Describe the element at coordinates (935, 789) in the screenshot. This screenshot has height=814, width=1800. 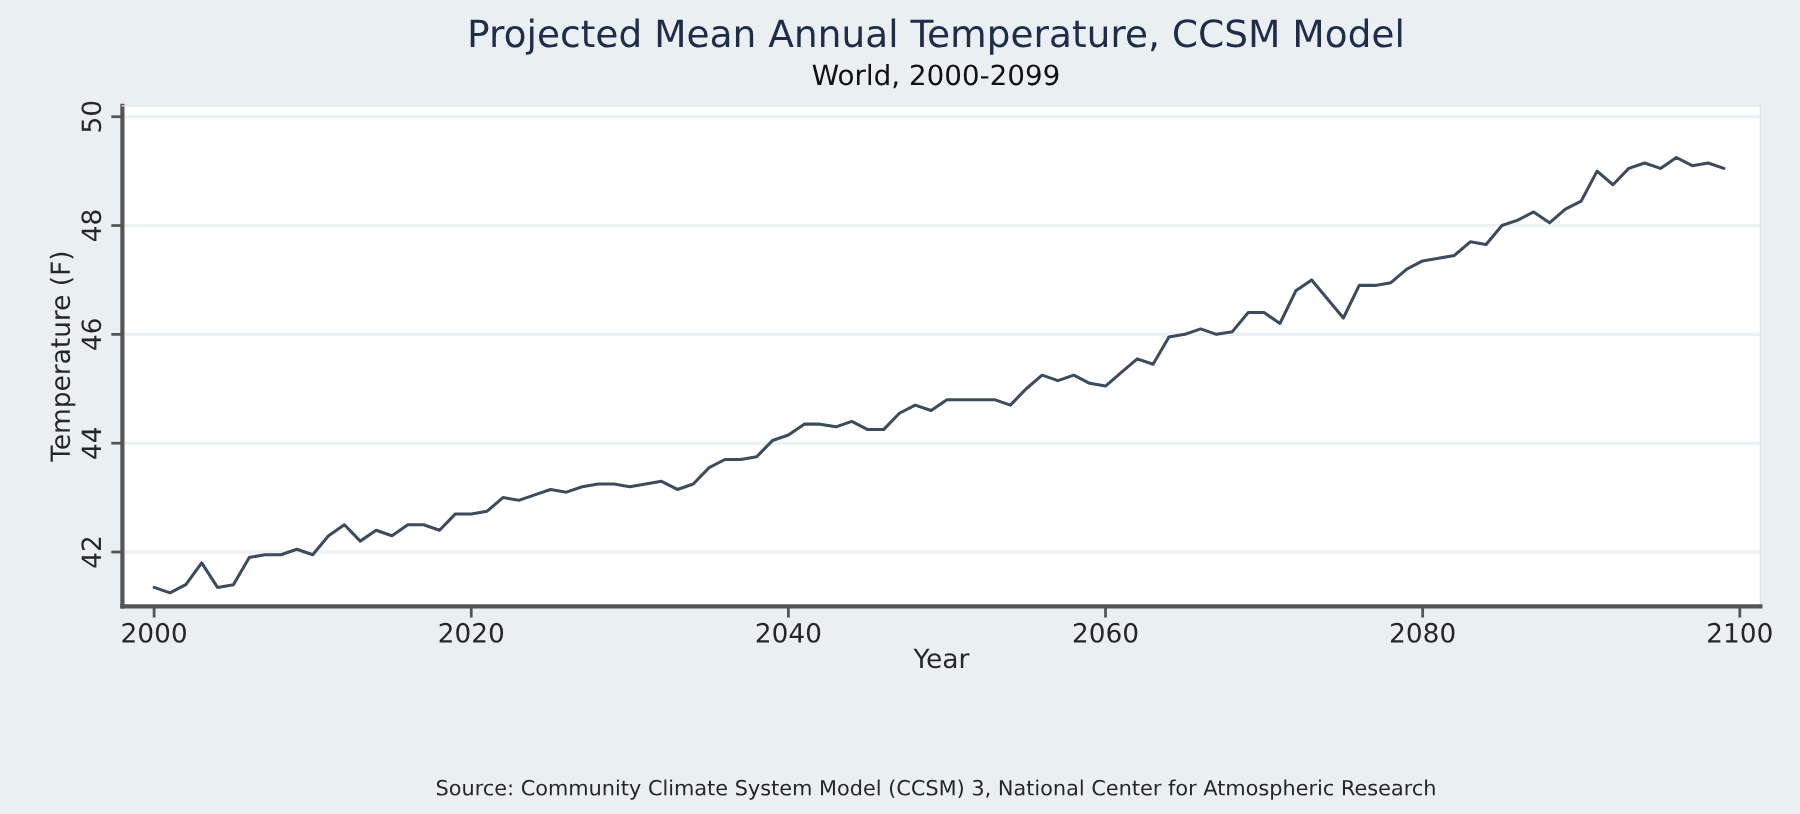
I see `source-note: Source: Community Climate System Model (CCSM) 3, National Center for Atmospheric Research` at that location.